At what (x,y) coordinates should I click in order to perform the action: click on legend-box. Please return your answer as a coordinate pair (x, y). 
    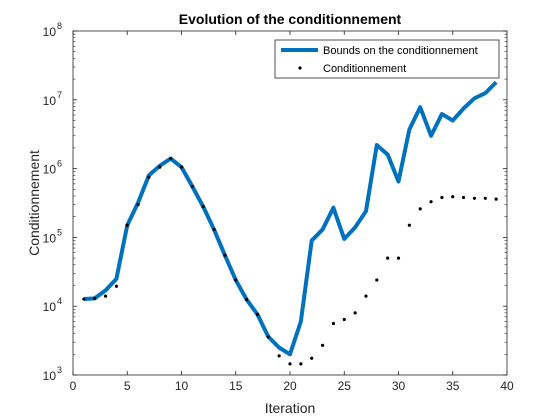
    Looking at the image, I should click on (387, 59).